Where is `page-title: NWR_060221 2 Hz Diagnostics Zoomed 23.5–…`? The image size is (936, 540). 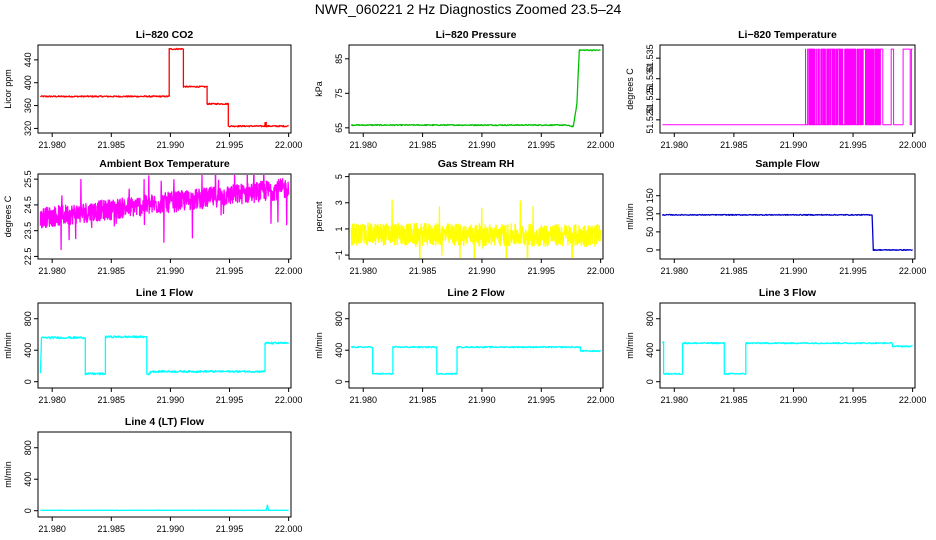 page-title: NWR_060221 2 Hz Diagnostics Zoomed 23.5–… is located at coordinates (468, 9).